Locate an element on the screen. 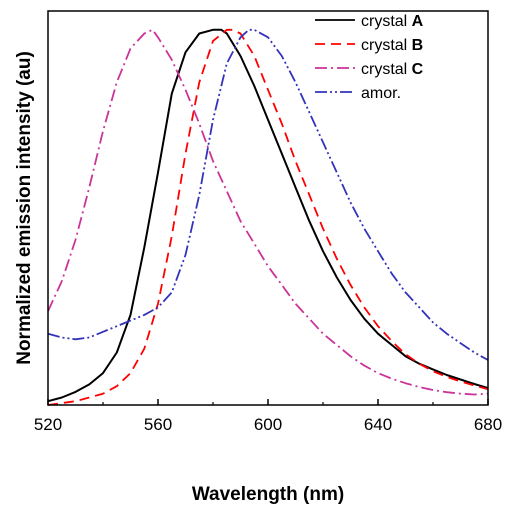  x-tick-label: 600 is located at coordinates (268, 424).